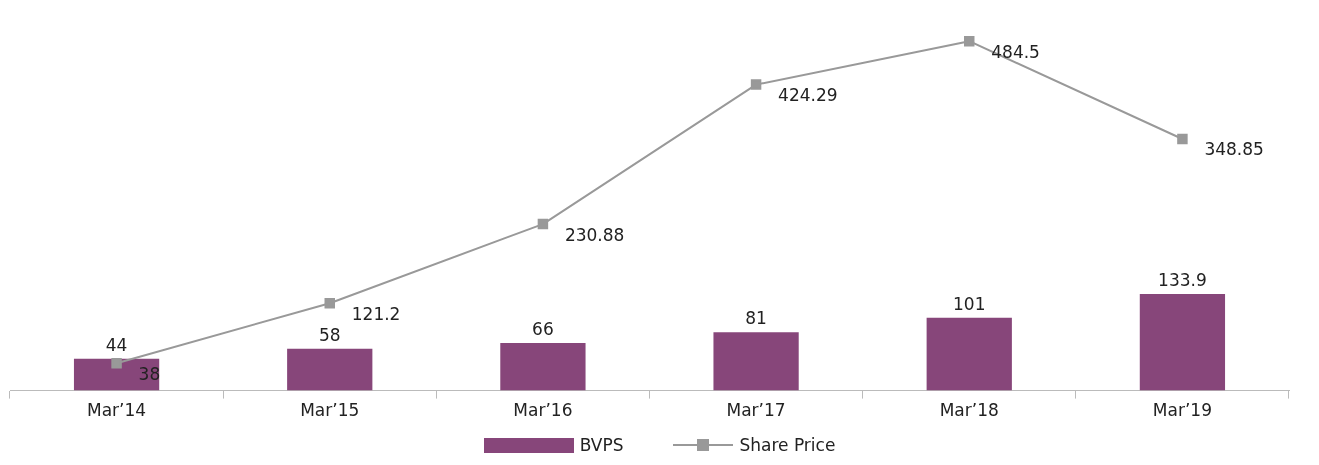 The height and width of the screenshot is (465, 1319). Describe the element at coordinates (149, 373) in the screenshot. I see `data-label: 38` at that location.